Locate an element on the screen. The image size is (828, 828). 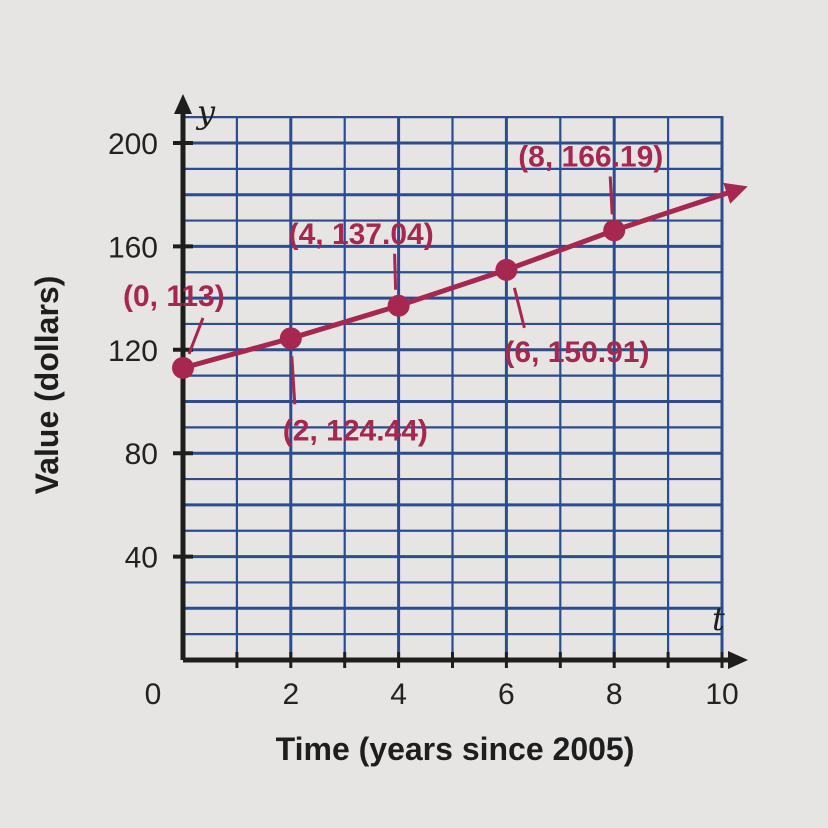
y-tick-label: 160 is located at coordinates (133, 247).